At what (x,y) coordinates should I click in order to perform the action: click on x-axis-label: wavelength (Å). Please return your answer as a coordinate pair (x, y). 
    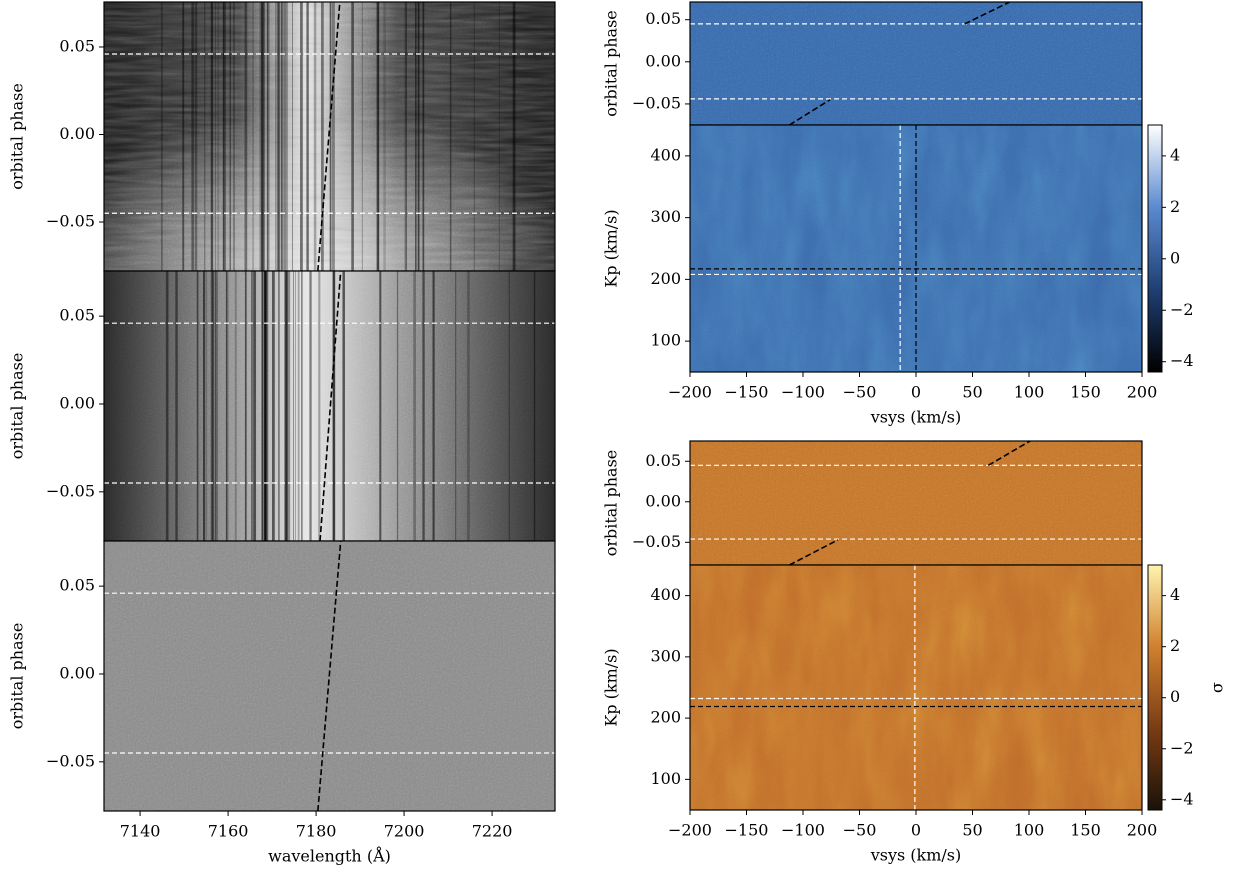
    Looking at the image, I should click on (329, 856).